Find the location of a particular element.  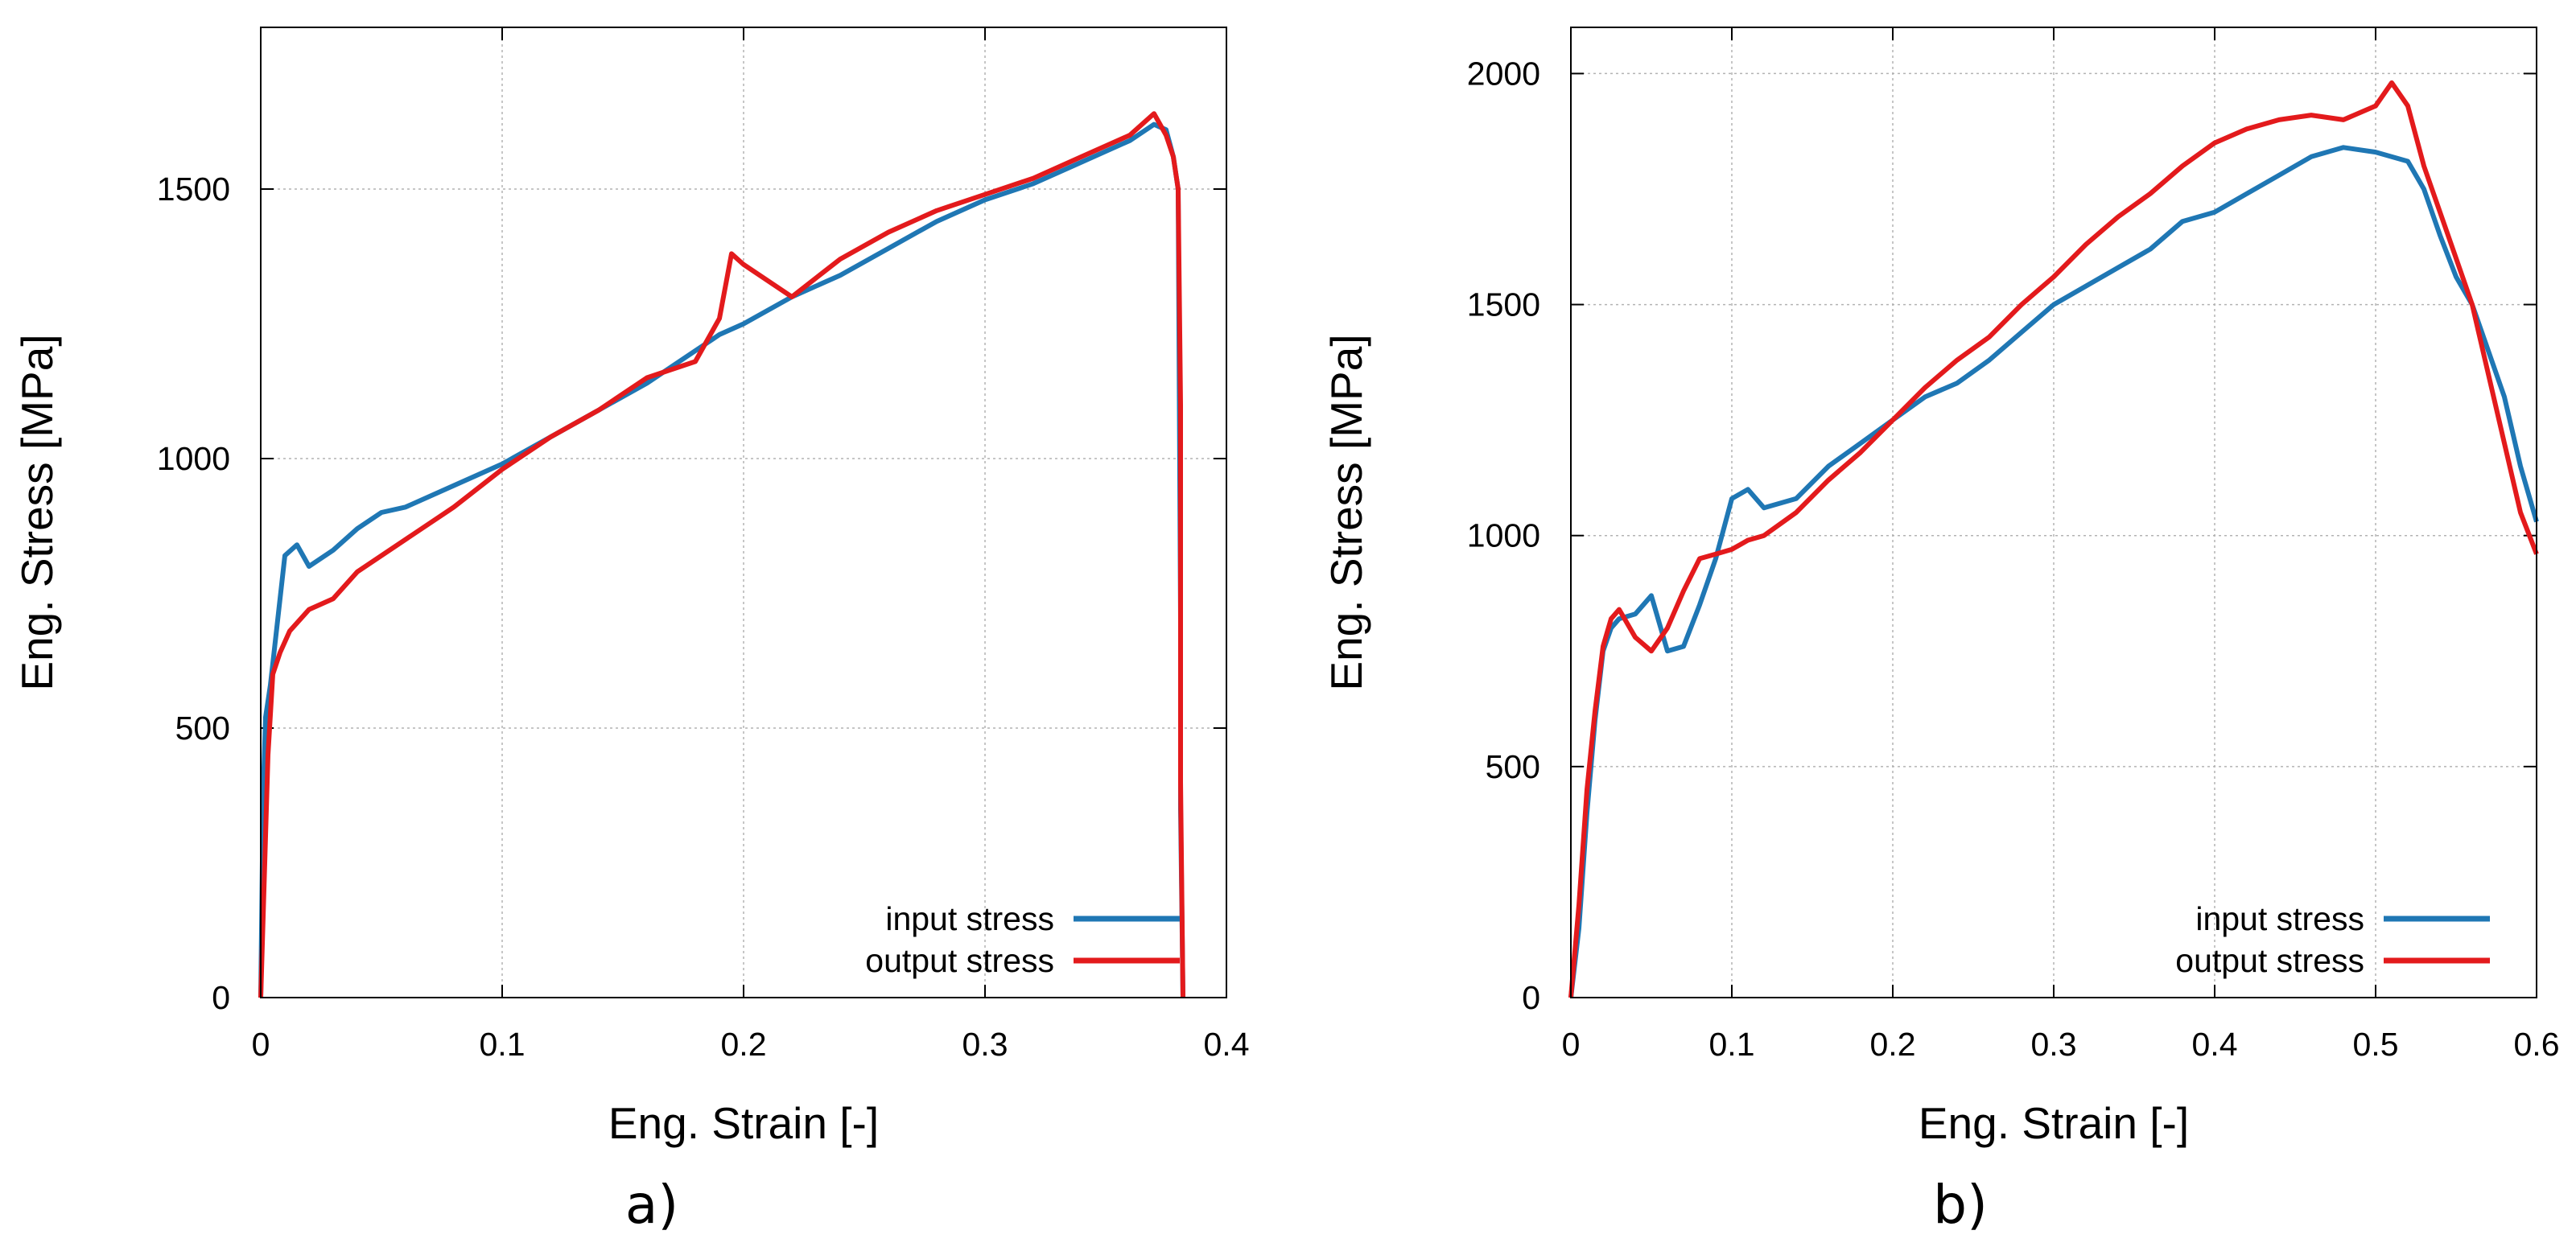

panel-b-x-tick-label: 0 is located at coordinates (1571, 1044).